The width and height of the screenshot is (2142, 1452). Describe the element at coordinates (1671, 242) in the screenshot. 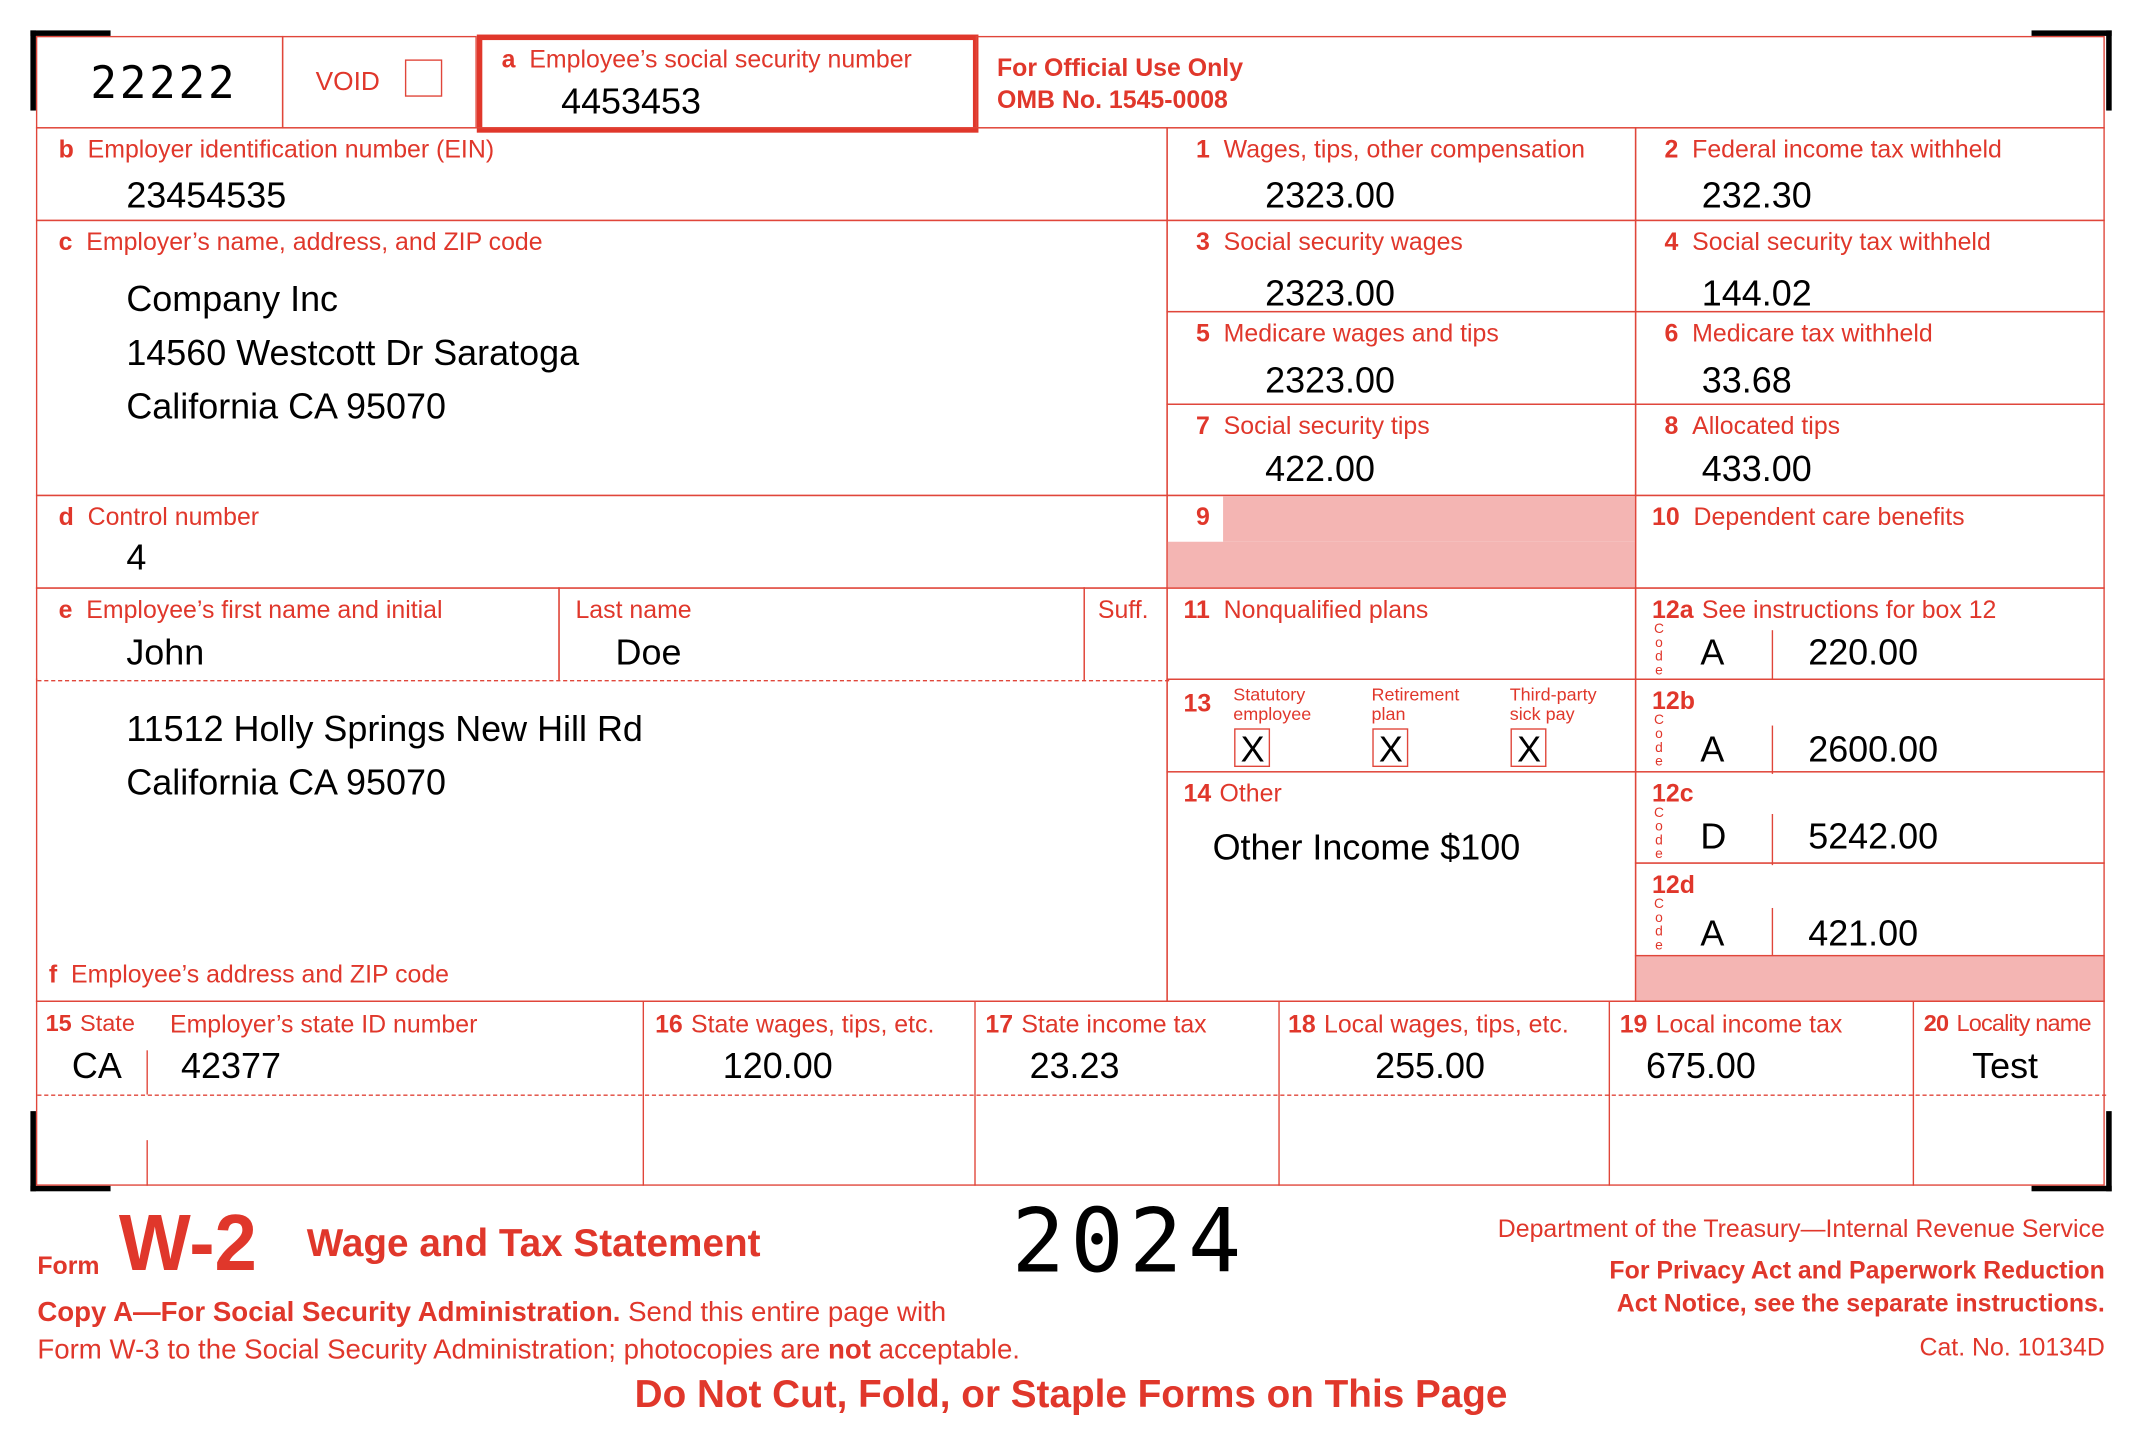

I see `box-number: 4` at that location.